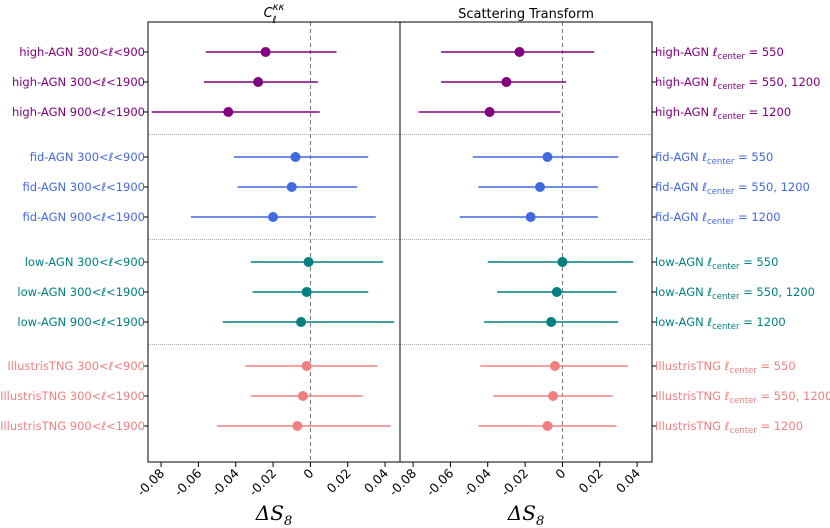 The height and width of the screenshot is (528, 830). Describe the element at coordinates (729, 427) in the screenshot. I see `y-tick-label: IllustrisTNG ℓcenter = 1200` at that location.